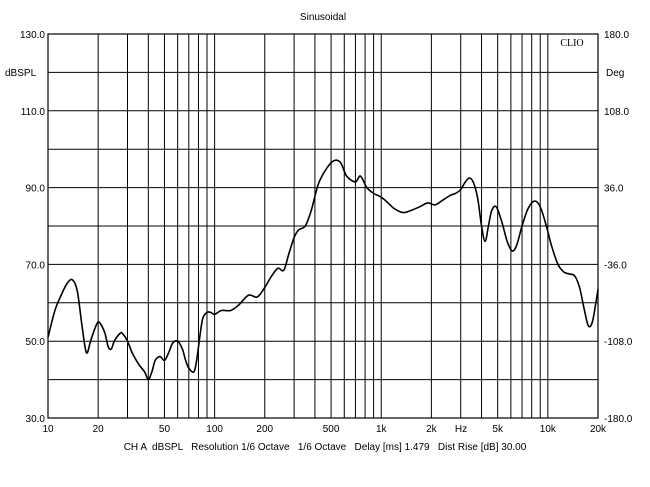  What do you see at coordinates (33, 112) in the screenshot?
I see `y-tick-label: 110.0` at bounding box center [33, 112].